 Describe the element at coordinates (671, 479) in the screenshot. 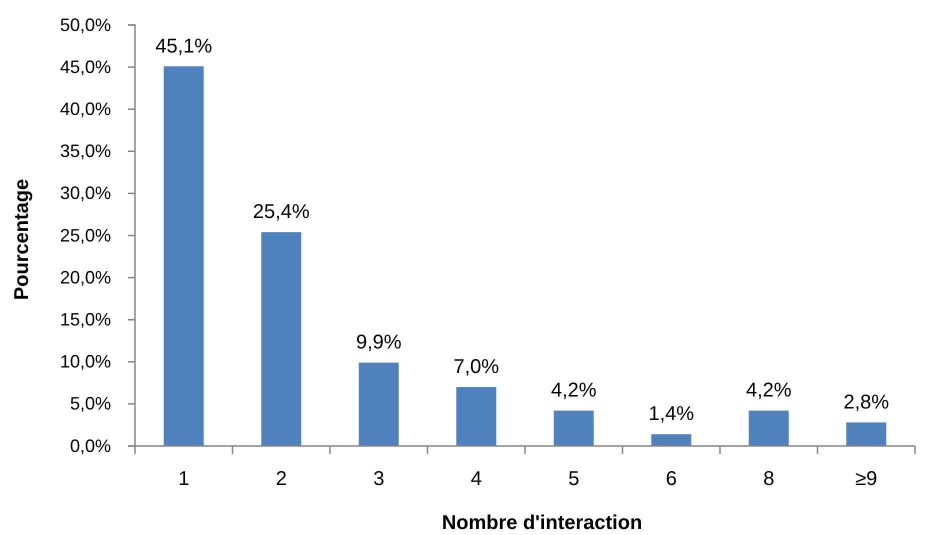

I see `x-tick-label: 6` at that location.